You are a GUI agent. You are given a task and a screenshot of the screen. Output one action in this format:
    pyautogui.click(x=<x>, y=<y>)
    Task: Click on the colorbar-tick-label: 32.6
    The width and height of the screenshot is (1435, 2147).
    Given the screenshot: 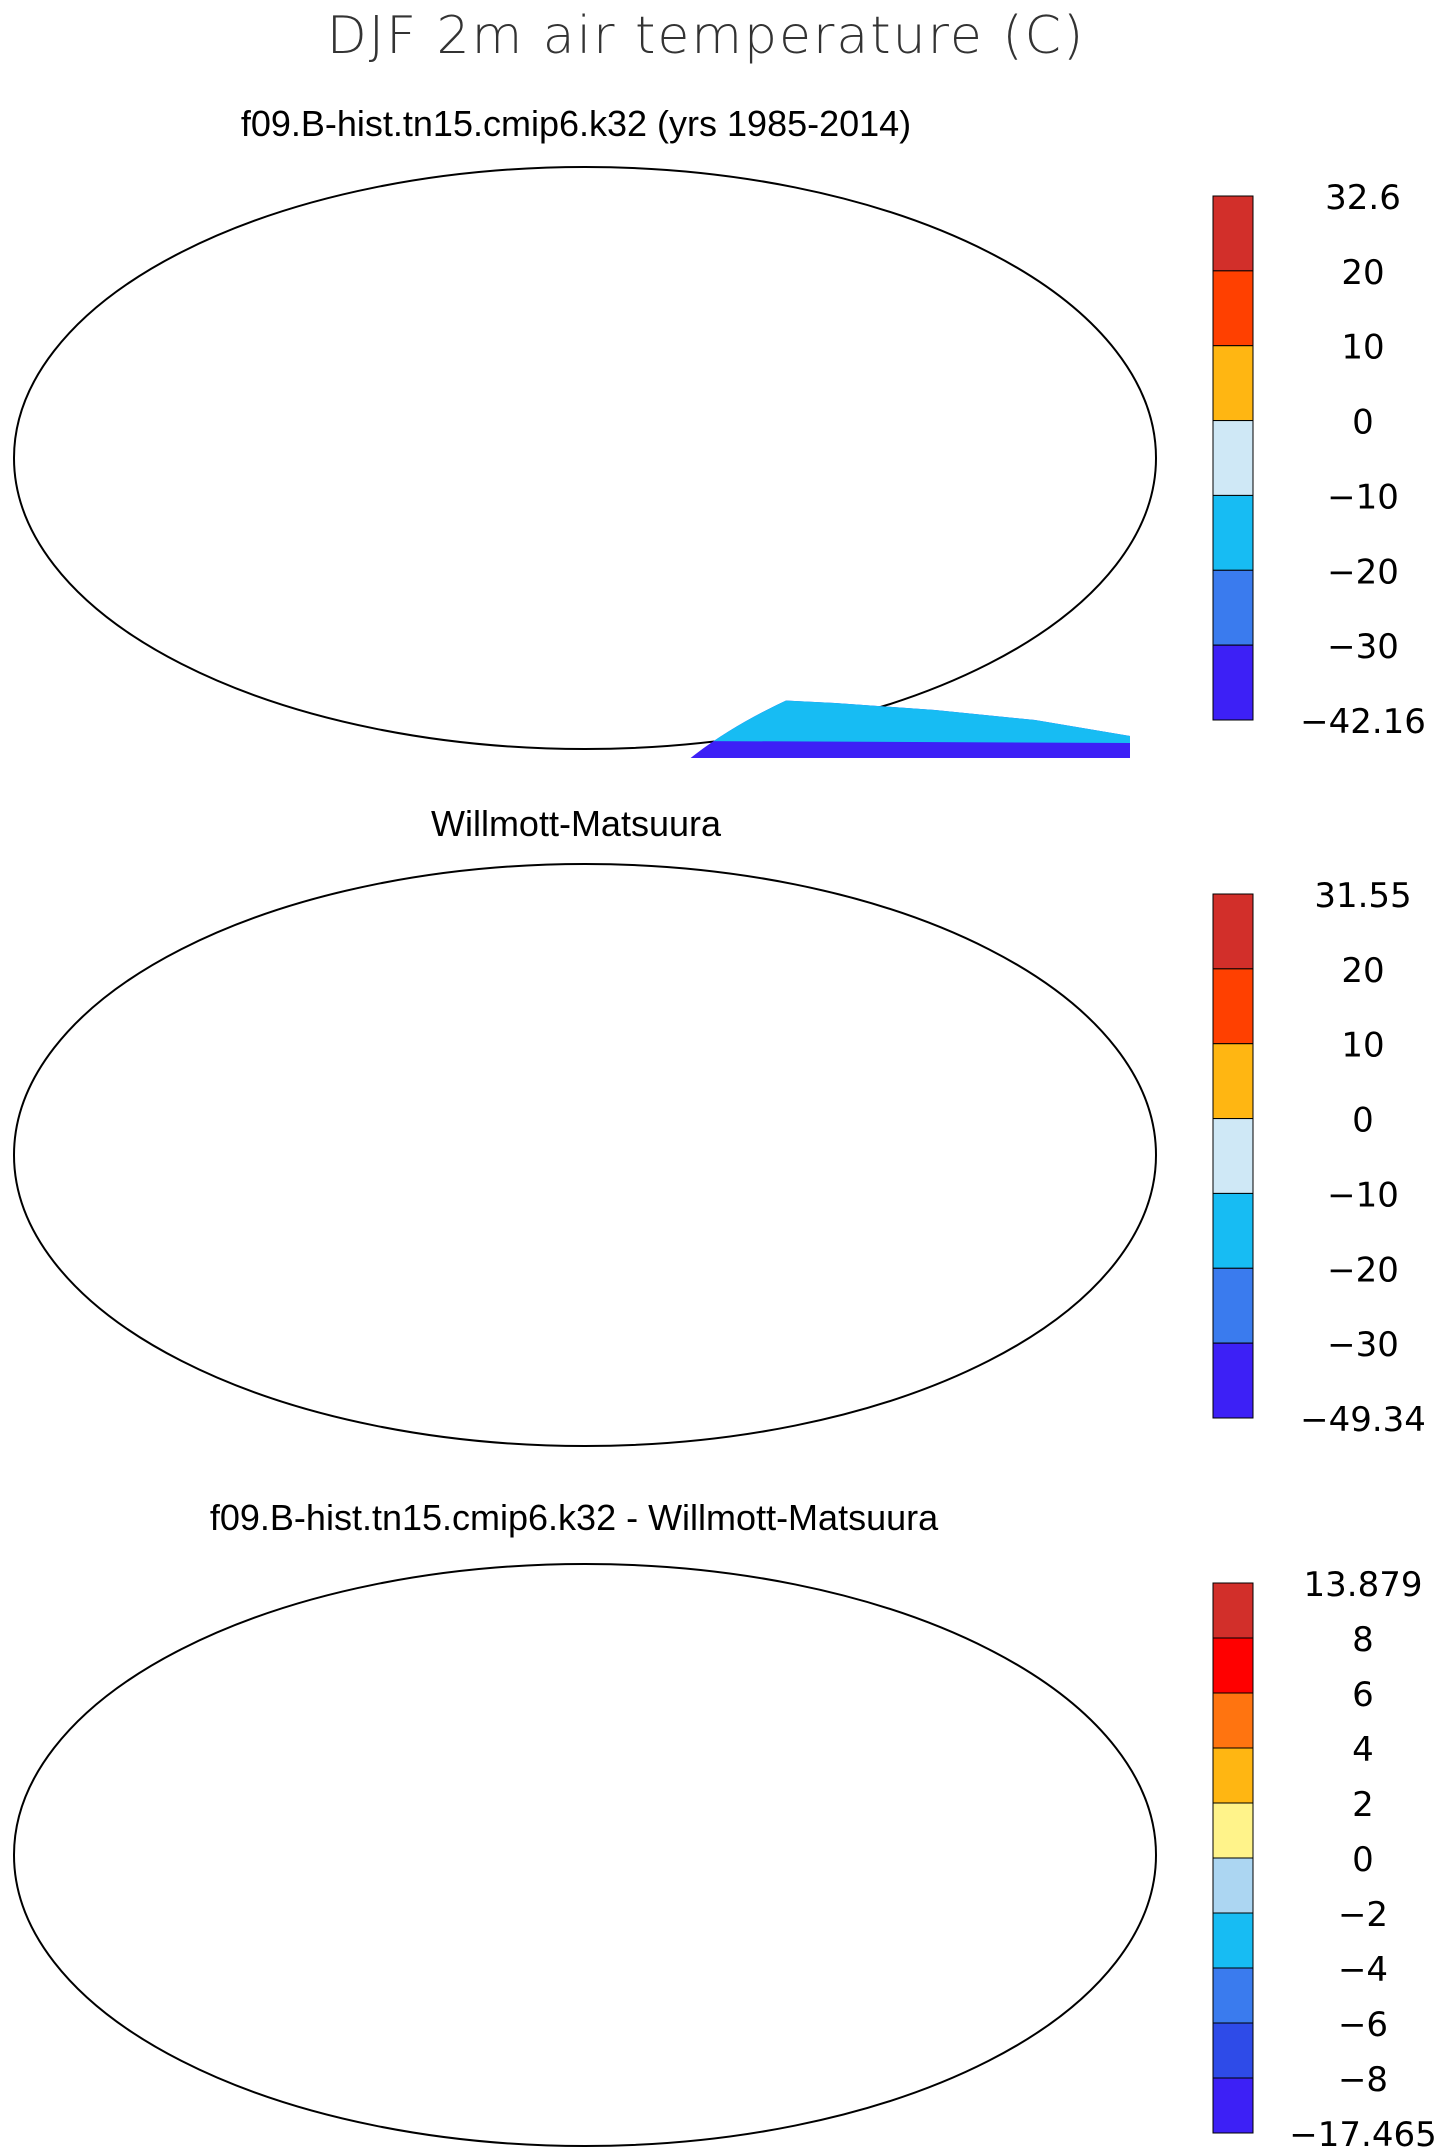 What is the action you would take?
    pyautogui.click(x=1363, y=198)
    